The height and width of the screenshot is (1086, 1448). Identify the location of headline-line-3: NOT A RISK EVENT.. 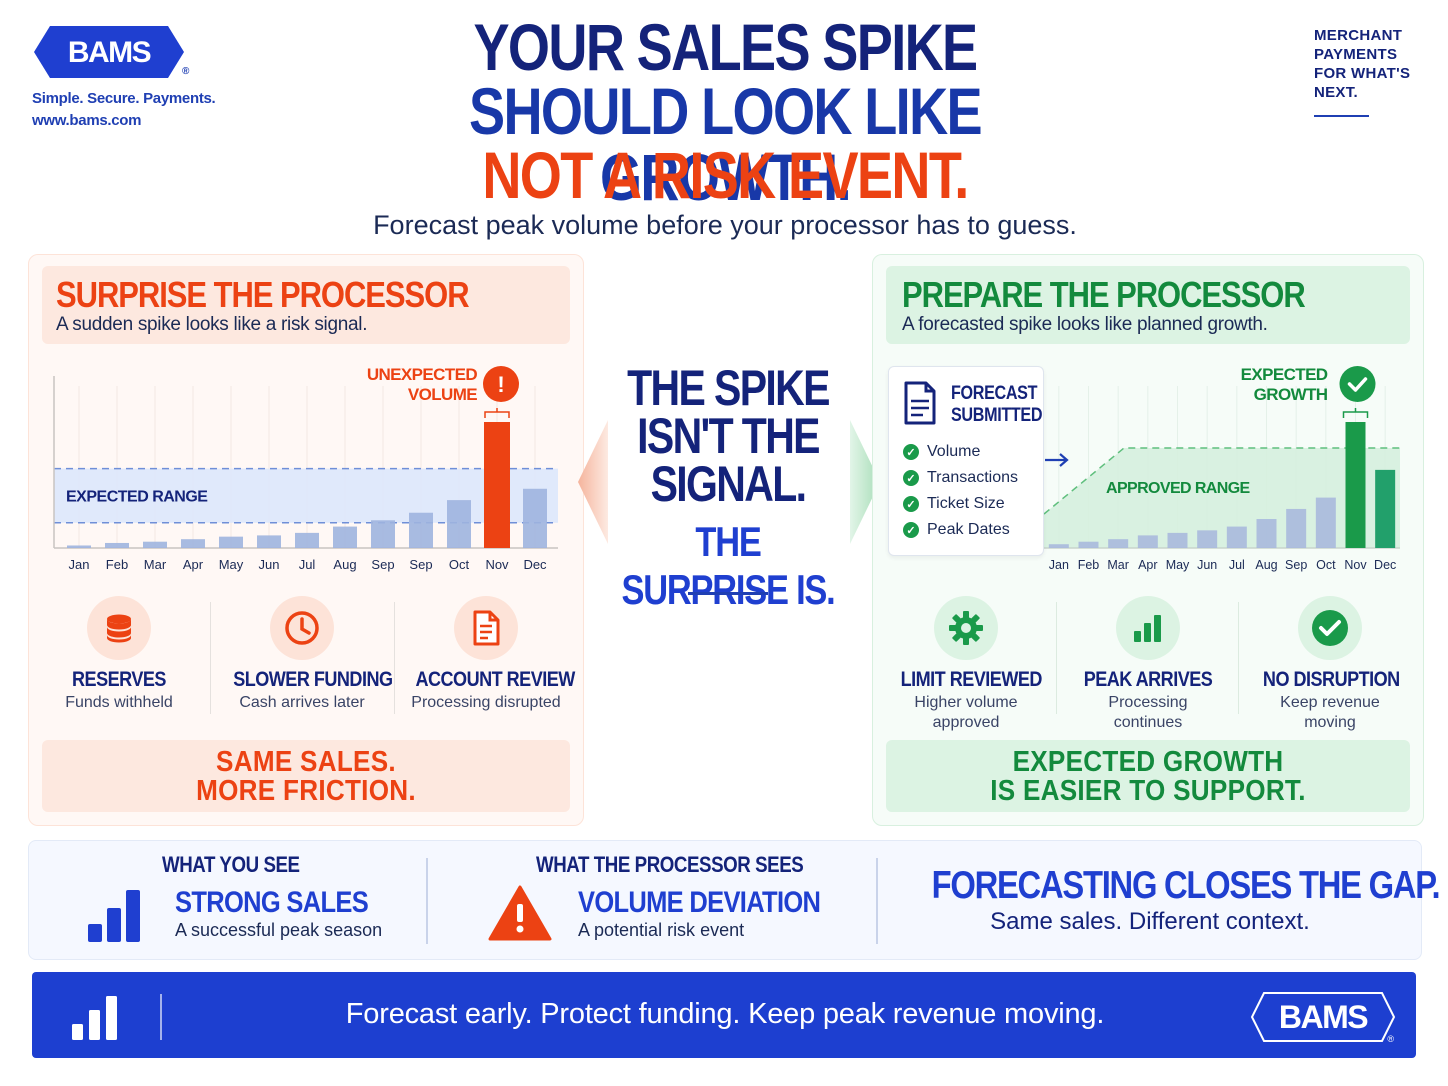
(725, 175).